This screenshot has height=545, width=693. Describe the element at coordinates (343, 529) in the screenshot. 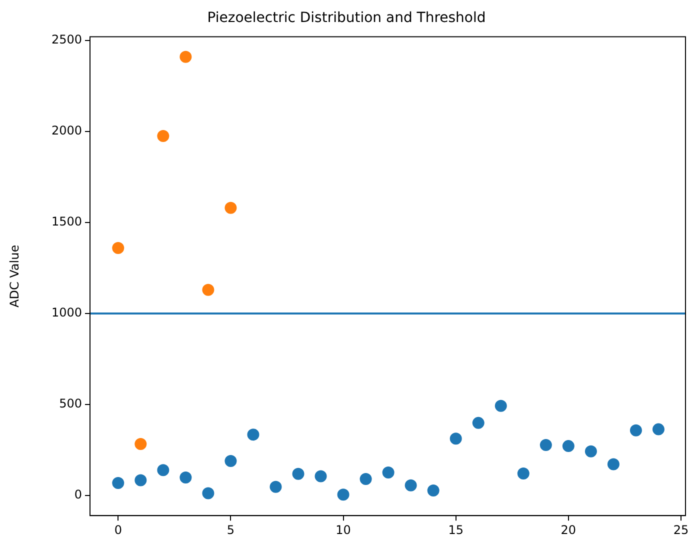

I see `x-tick-label: 10` at that location.